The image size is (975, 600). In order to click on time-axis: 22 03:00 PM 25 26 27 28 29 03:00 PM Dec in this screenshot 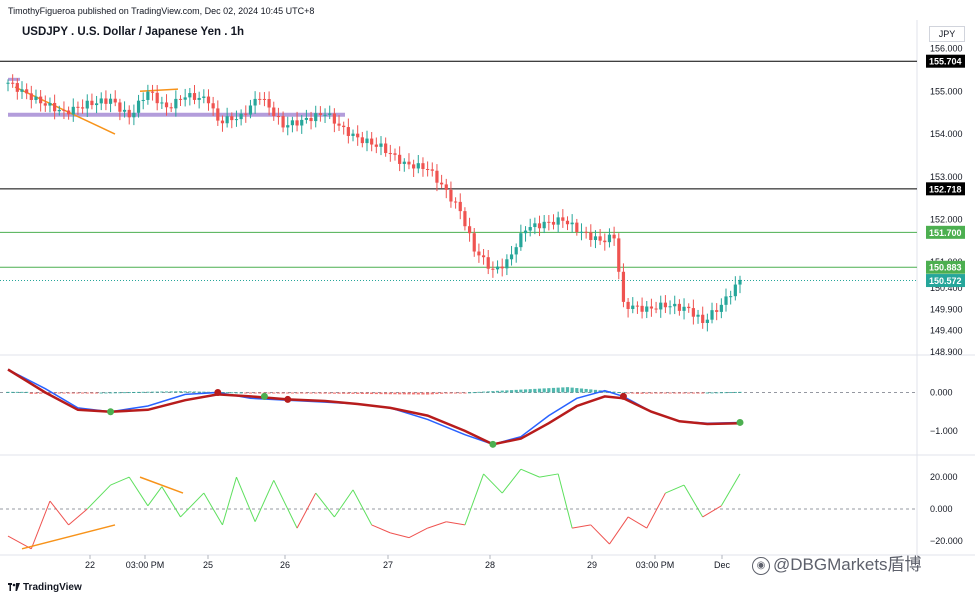, I will do `click(407, 562)`.